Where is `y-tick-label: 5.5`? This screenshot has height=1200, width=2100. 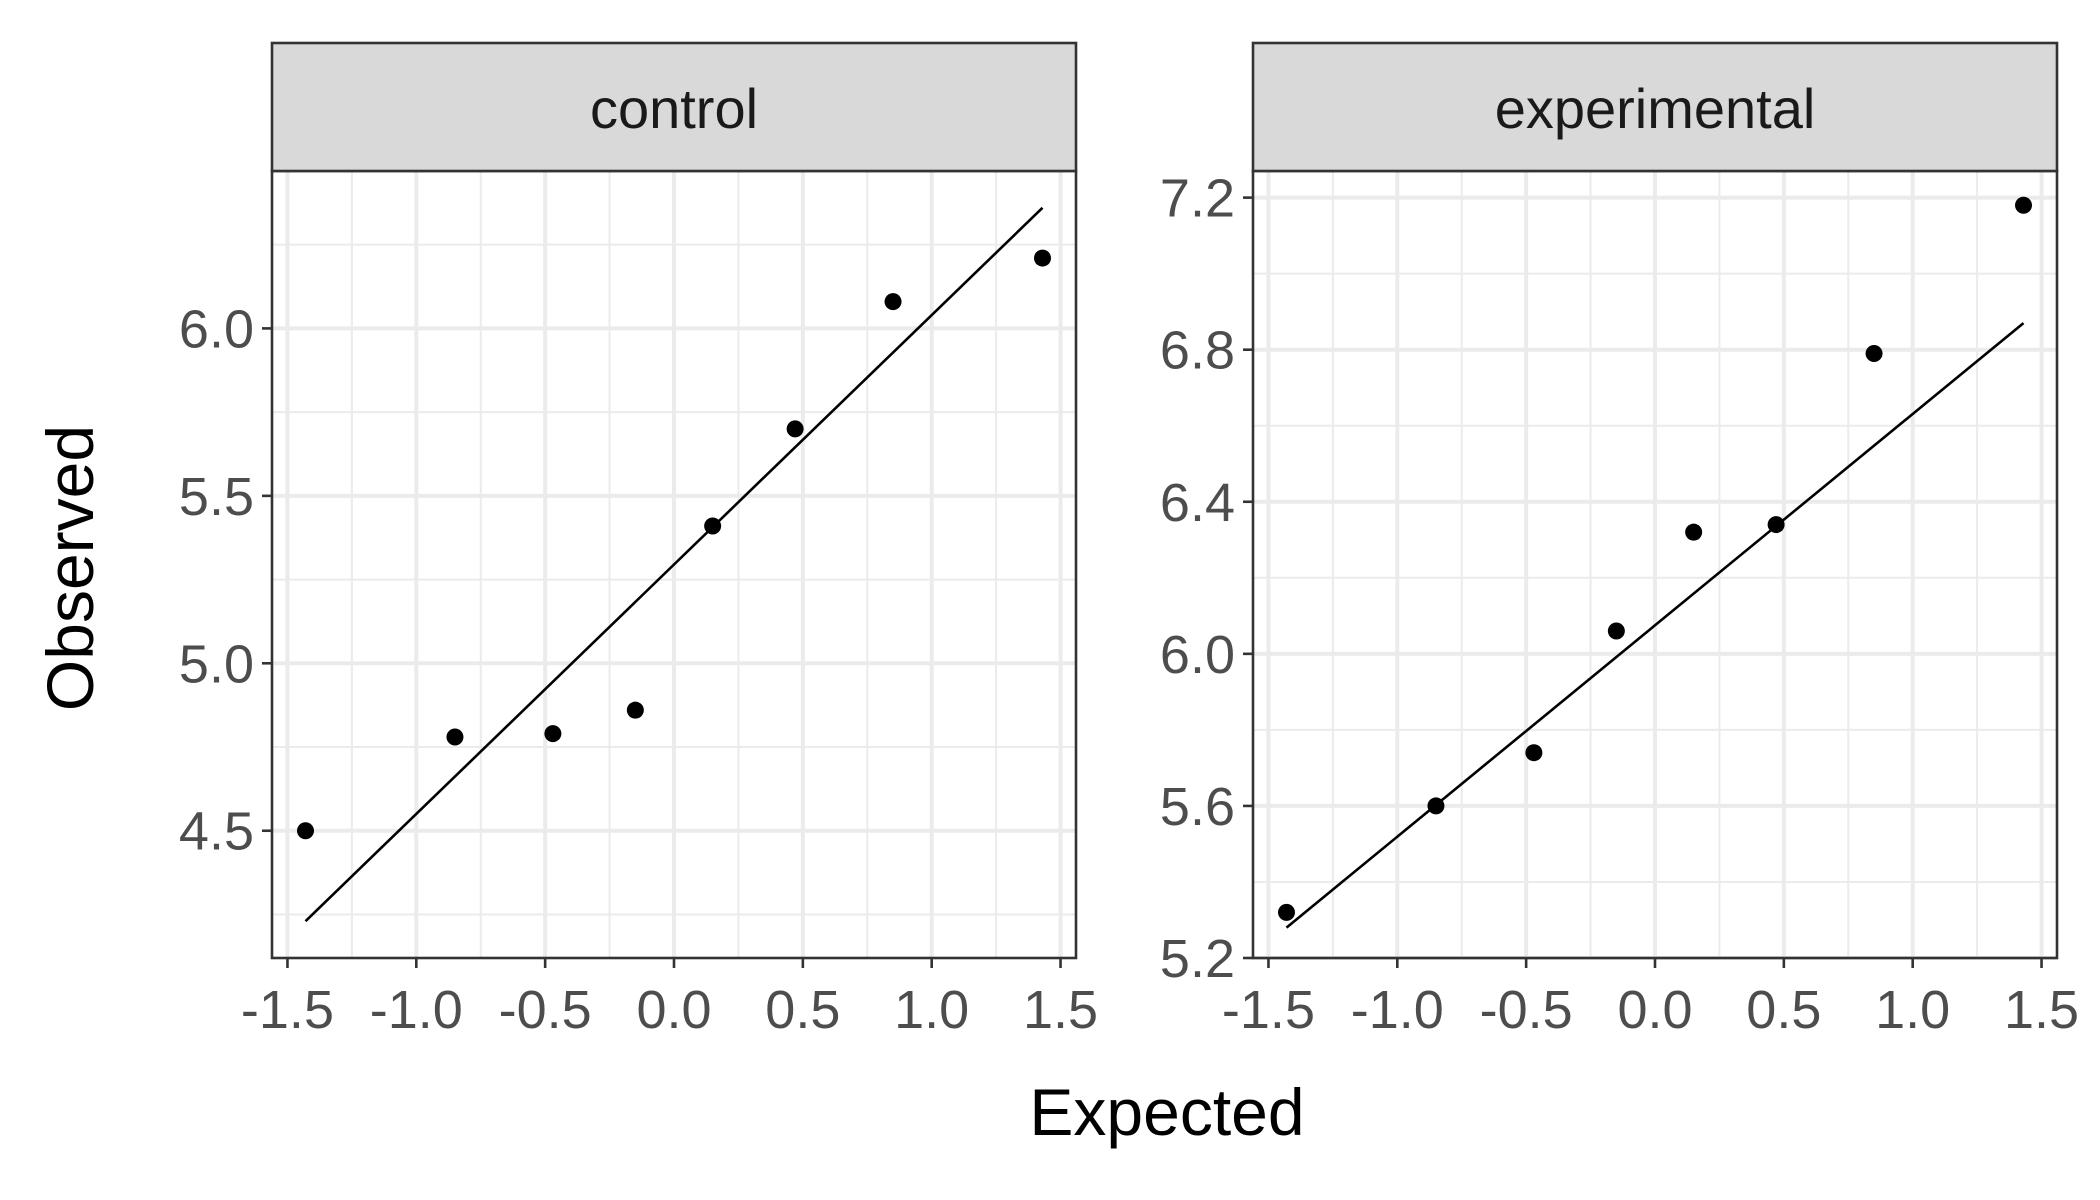 y-tick-label: 5.5 is located at coordinates (216, 497).